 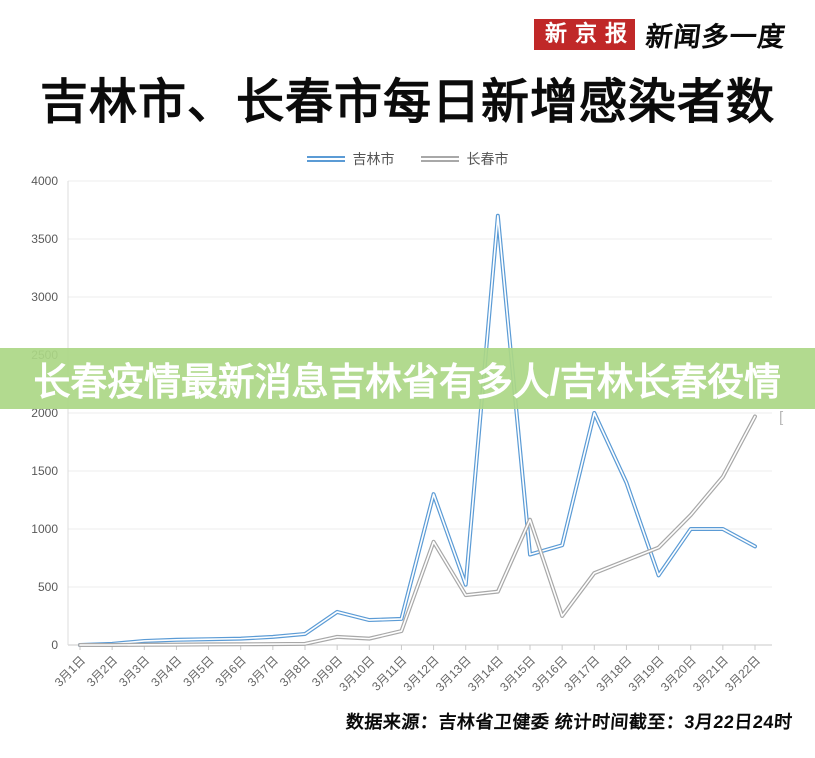 What do you see at coordinates (70, 671) in the screenshot?
I see `x-axis-tick-label: 3月1日` at bounding box center [70, 671].